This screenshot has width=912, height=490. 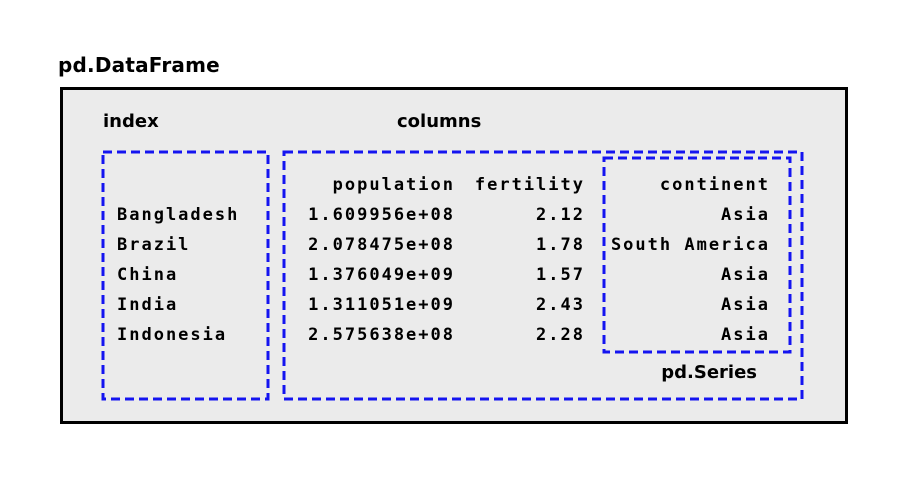 I want to click on header-index-spacer, so click(x=192, y=185).